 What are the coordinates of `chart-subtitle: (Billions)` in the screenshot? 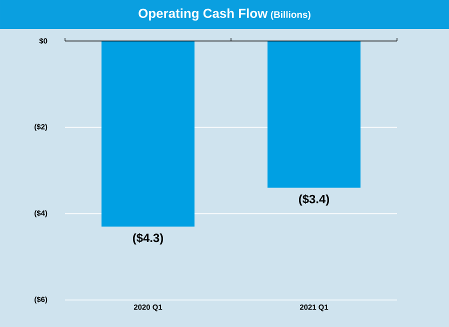 It's located at (290, 15).